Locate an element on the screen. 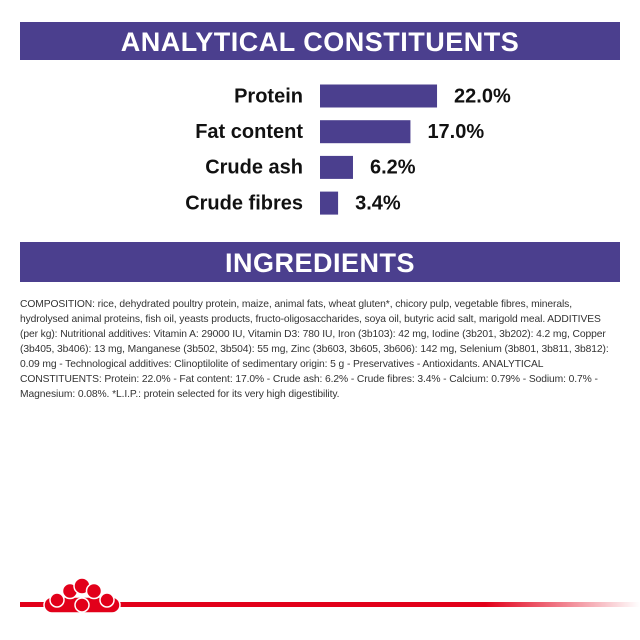  value-label: 6.2% is located at coordinates (393, 168).